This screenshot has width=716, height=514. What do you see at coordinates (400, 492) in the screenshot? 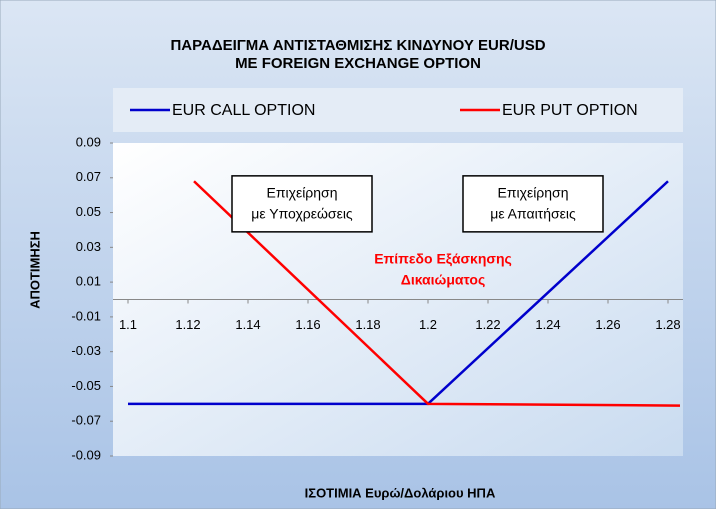
I see `x-axis-label: ΙΣΟΤΙΜΙΑ Ευρώ/Δολάριου ΗΠΑ` at bounding box center [400, 492].